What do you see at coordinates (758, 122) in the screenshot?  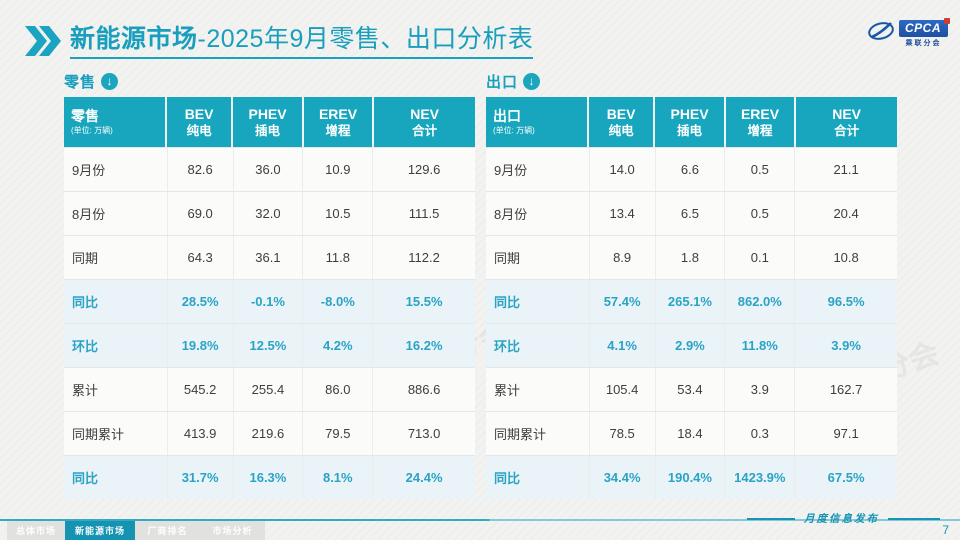 I see `column-header-erev: EREV 增程` at bounding box center [758, 122].